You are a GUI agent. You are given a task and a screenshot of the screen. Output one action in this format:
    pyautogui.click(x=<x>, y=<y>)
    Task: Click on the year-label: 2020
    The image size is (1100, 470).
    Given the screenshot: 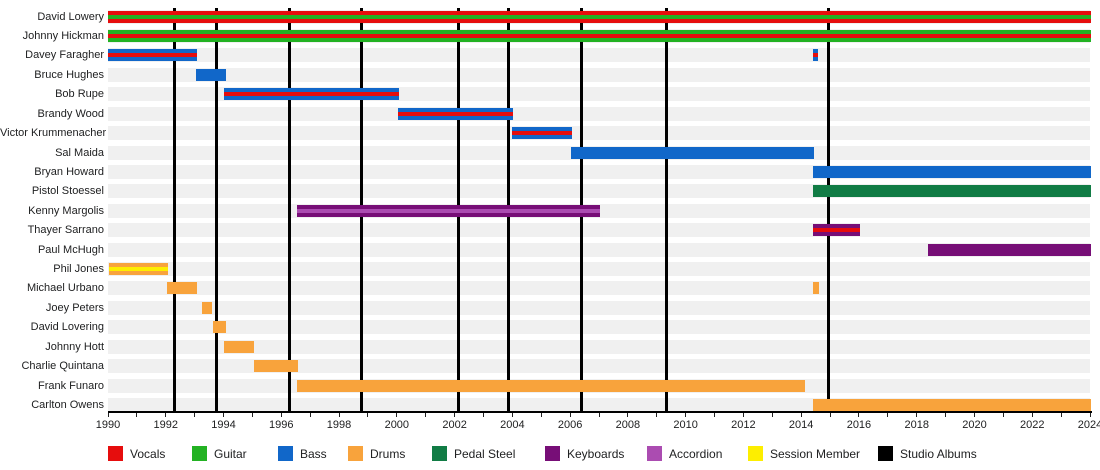 What is the action you would take?
    pyautogui.click(x=974, y=425)
    